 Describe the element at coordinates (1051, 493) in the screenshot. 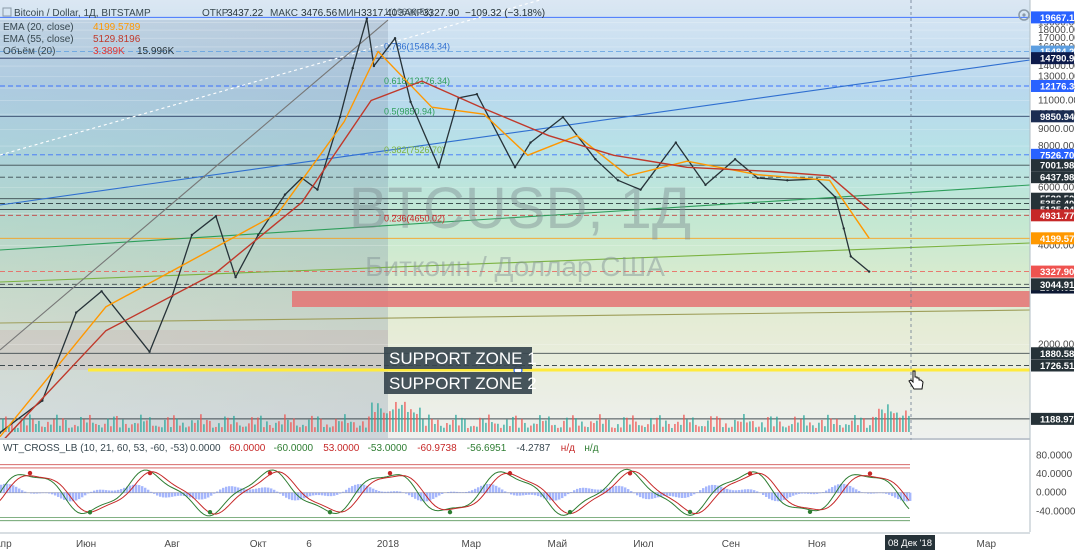

I see `oscillator-tick-label: 0.0000` at that location.